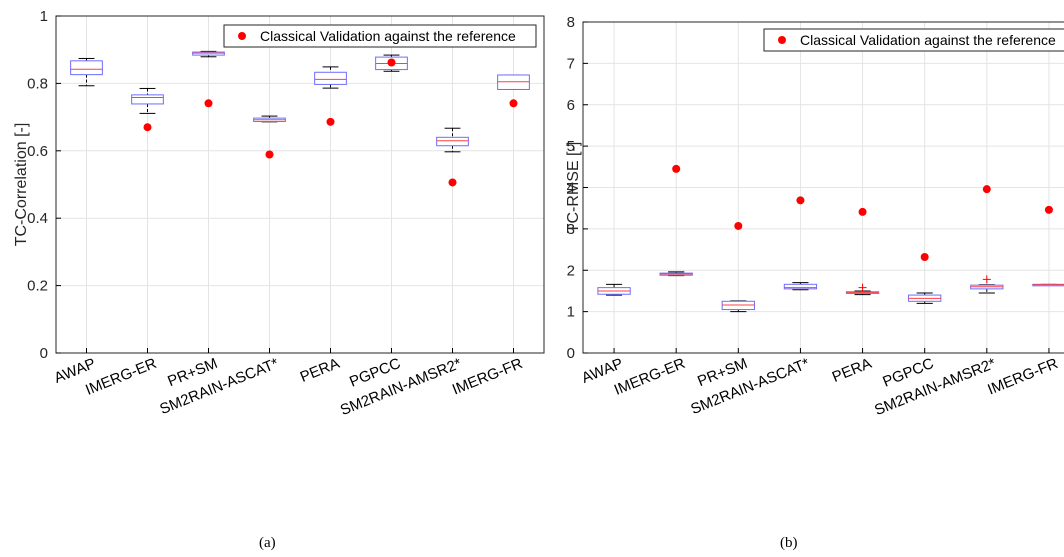 The height and width of the screenshot is (557, 1064). Describe the element at coordinates (571, 229) in the screenshot. I see `y-tick-label: 3` at that location.